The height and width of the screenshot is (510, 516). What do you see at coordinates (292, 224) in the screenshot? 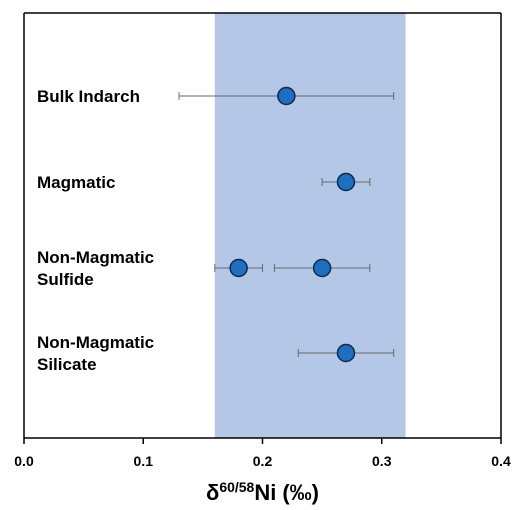
I see `data-points` at bounding box center [292, 224].